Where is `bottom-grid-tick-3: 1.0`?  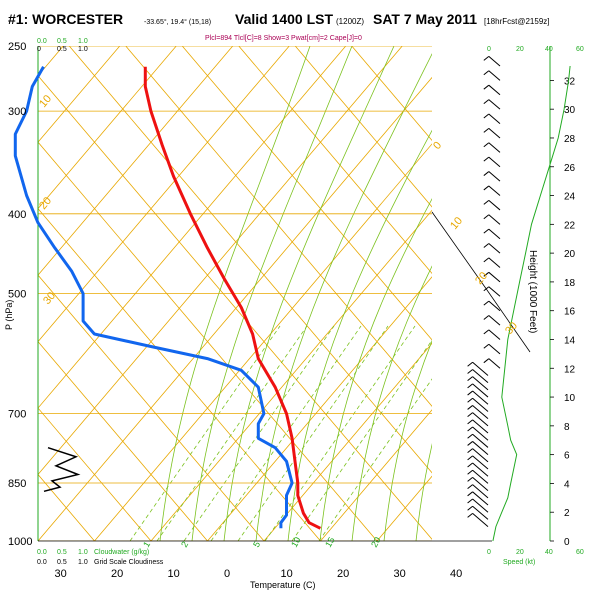 bottom-grid-tick-3: 1.0 is located at coordinates (83, 562).